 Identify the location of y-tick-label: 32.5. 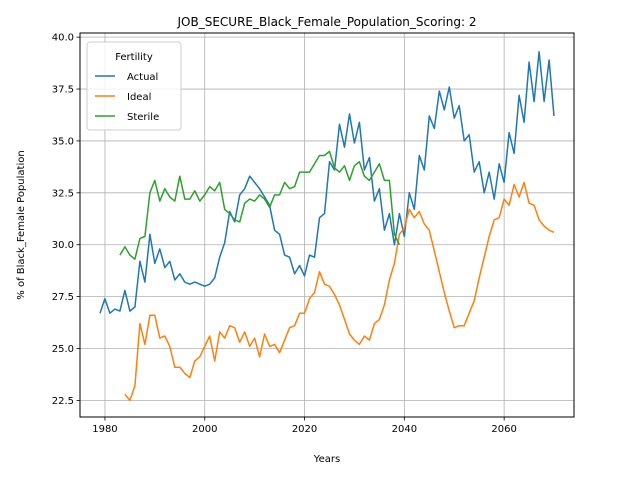
(63, 193).